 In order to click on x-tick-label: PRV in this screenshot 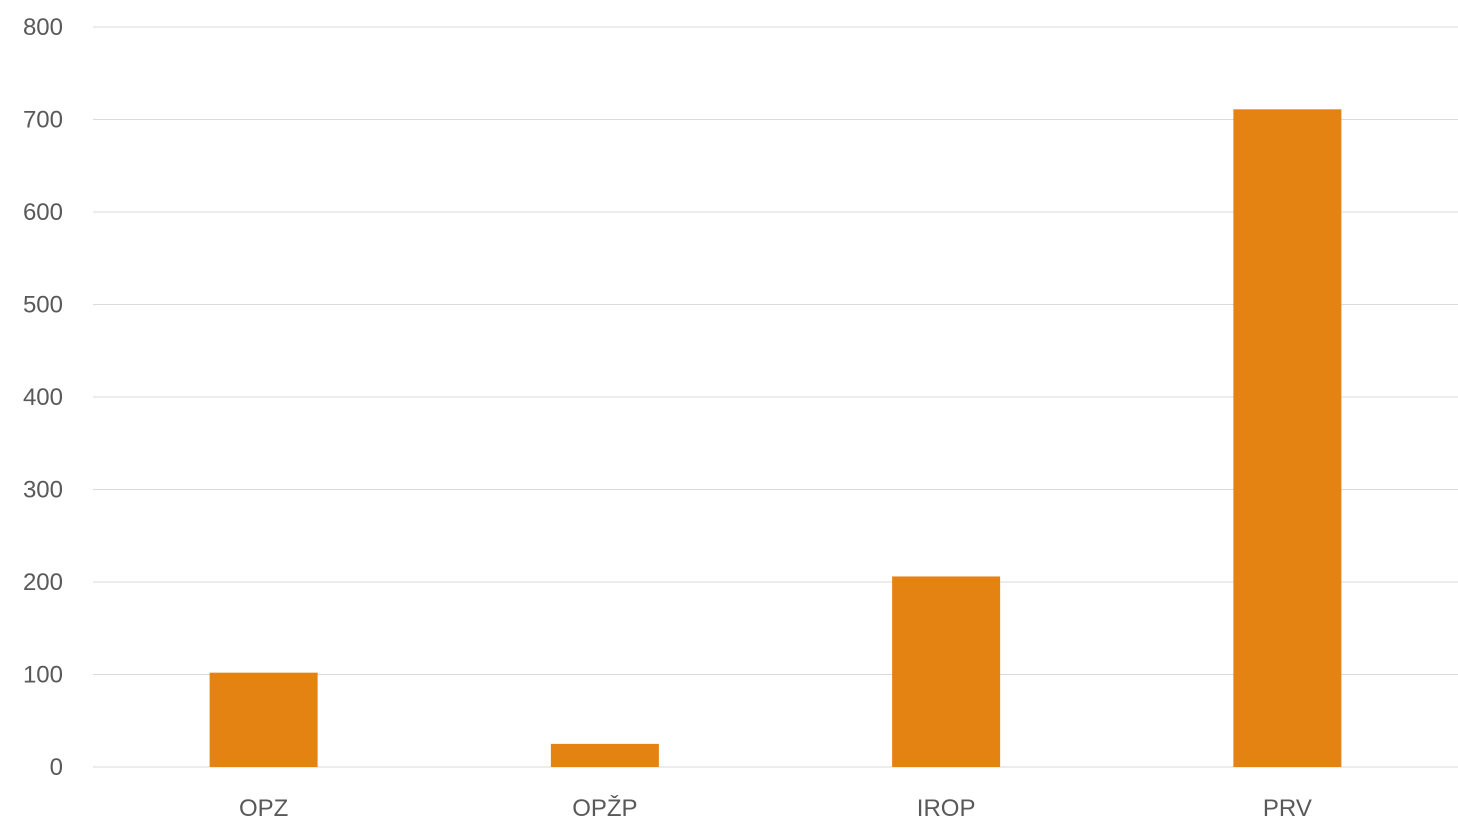, I will do `click(1287, 808)`.